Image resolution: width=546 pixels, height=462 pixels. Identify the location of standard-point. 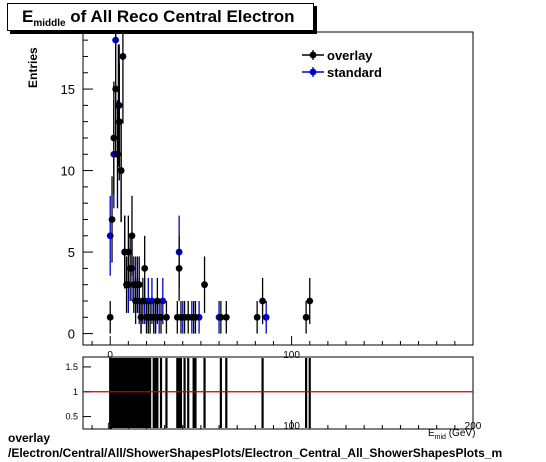
(266, 317).